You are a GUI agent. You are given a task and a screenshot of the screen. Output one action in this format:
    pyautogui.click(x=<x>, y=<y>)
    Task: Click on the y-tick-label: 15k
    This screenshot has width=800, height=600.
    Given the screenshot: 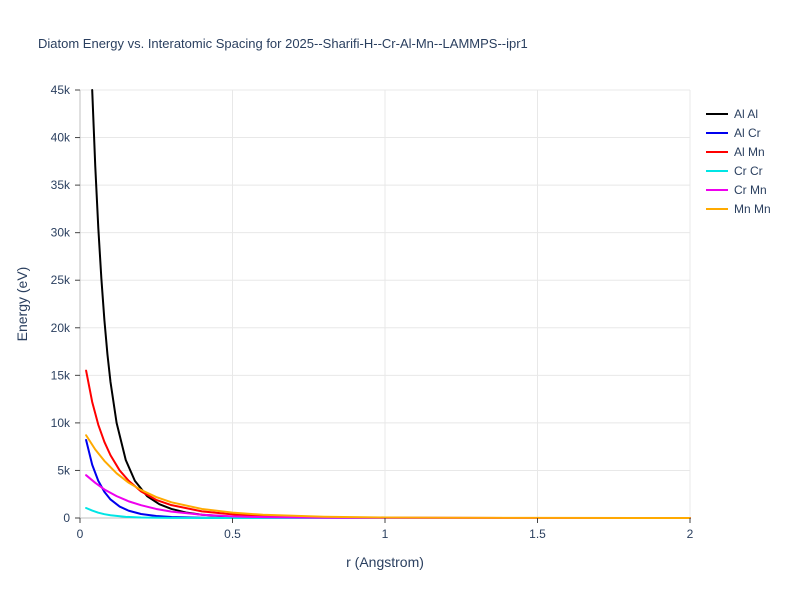 What is the action you would take?
    pyautogui.click(x=61, y=375)
    